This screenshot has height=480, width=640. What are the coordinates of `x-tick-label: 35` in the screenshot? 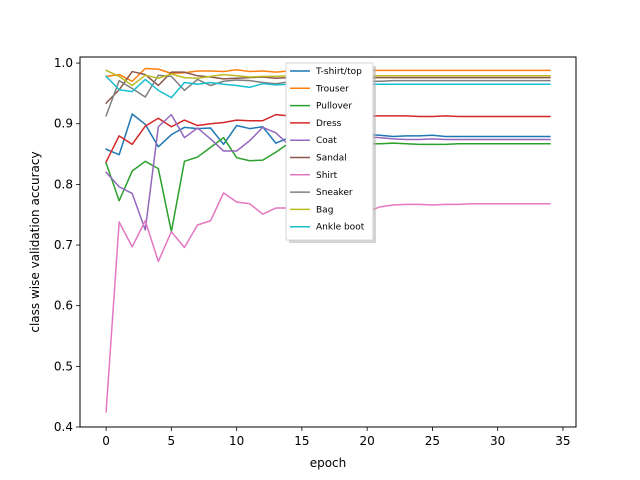 It's located at (562, 441).